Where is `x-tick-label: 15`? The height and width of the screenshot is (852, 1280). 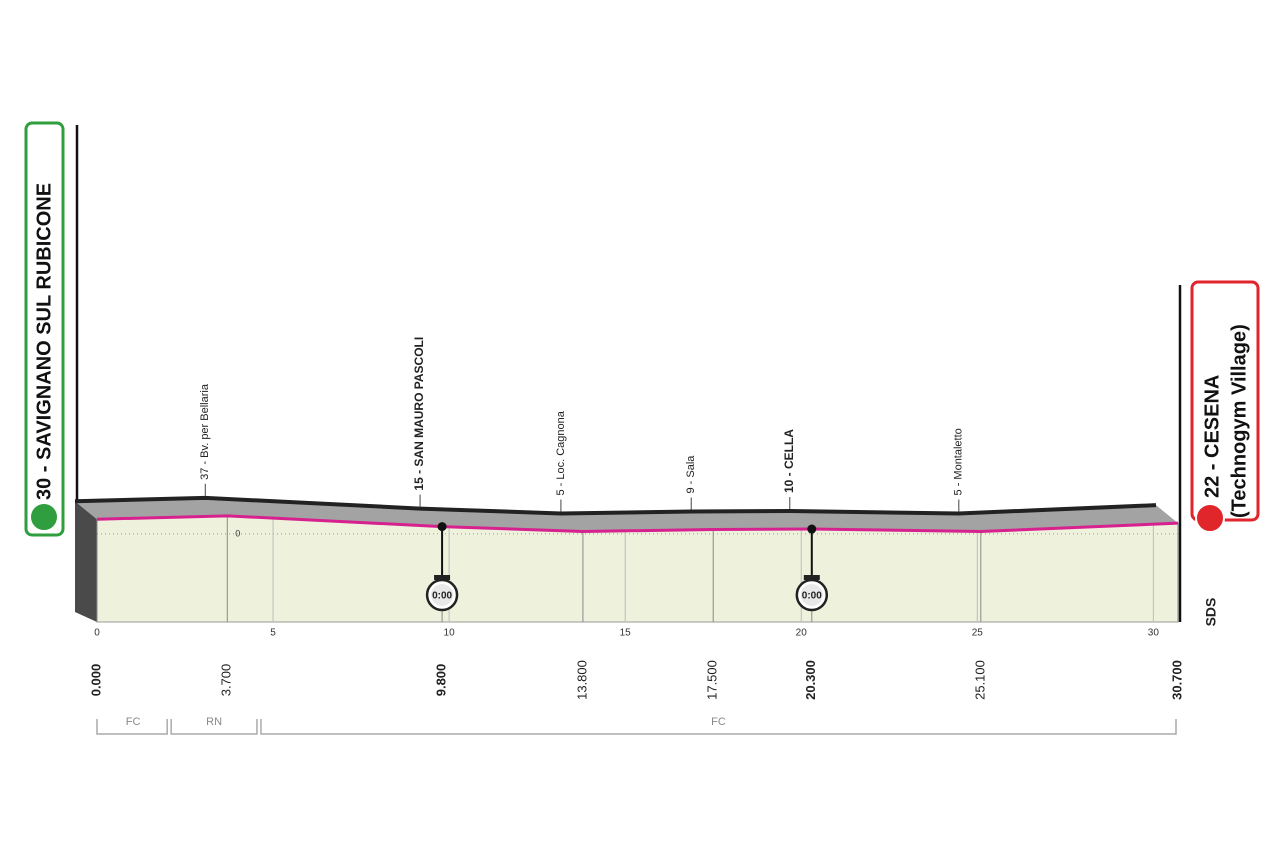
x-tick-label: 15 is located at coordinates (626, 633).